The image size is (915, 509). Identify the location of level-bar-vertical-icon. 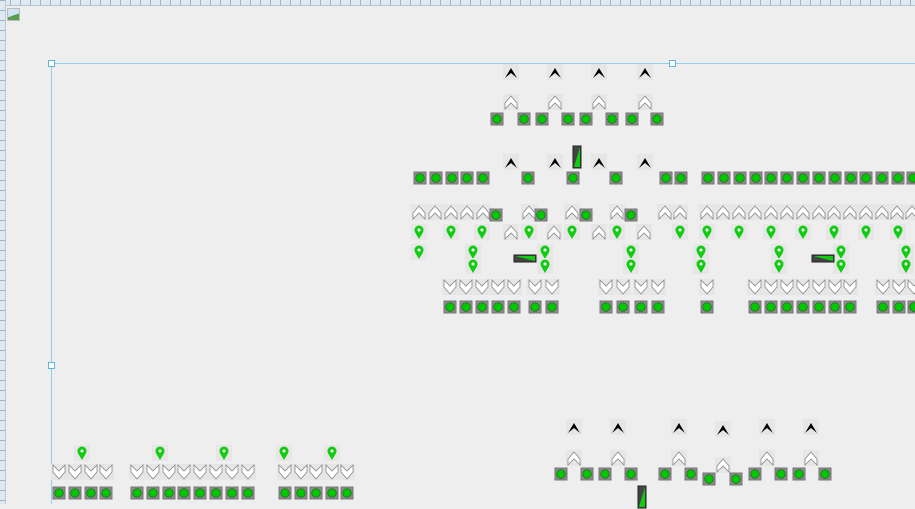
(642, 497).